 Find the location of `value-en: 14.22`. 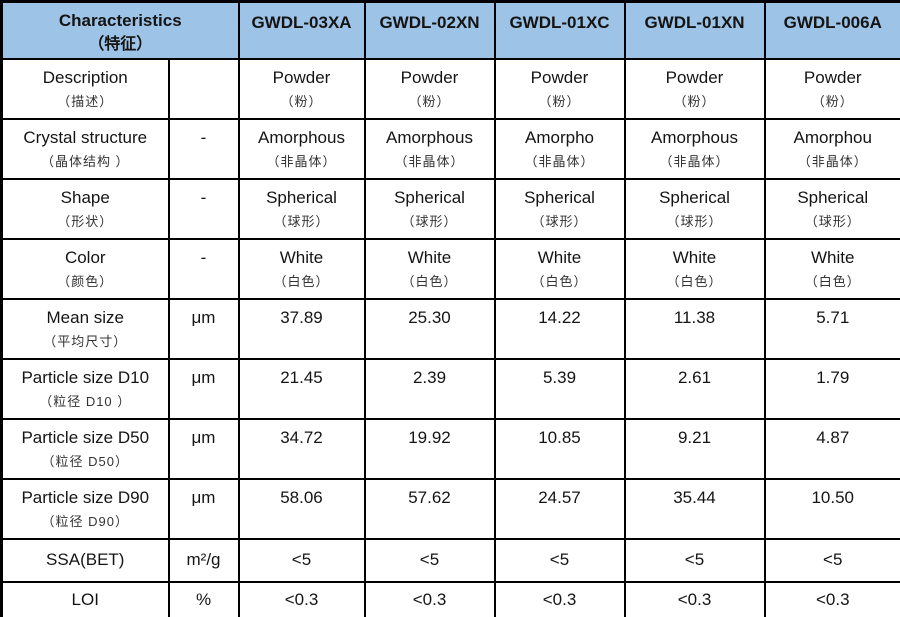

value-en: 14.22 is located at coordinates (559, 317).